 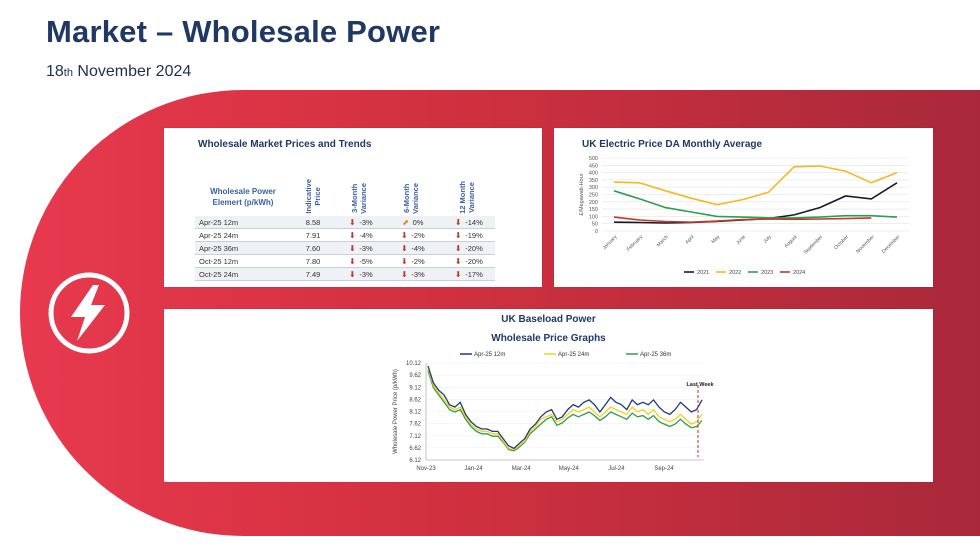 What do you see at coordinates (418, 222) in the screenshot?
I see `variance-value: 0%` at bounding box center [418, 222].